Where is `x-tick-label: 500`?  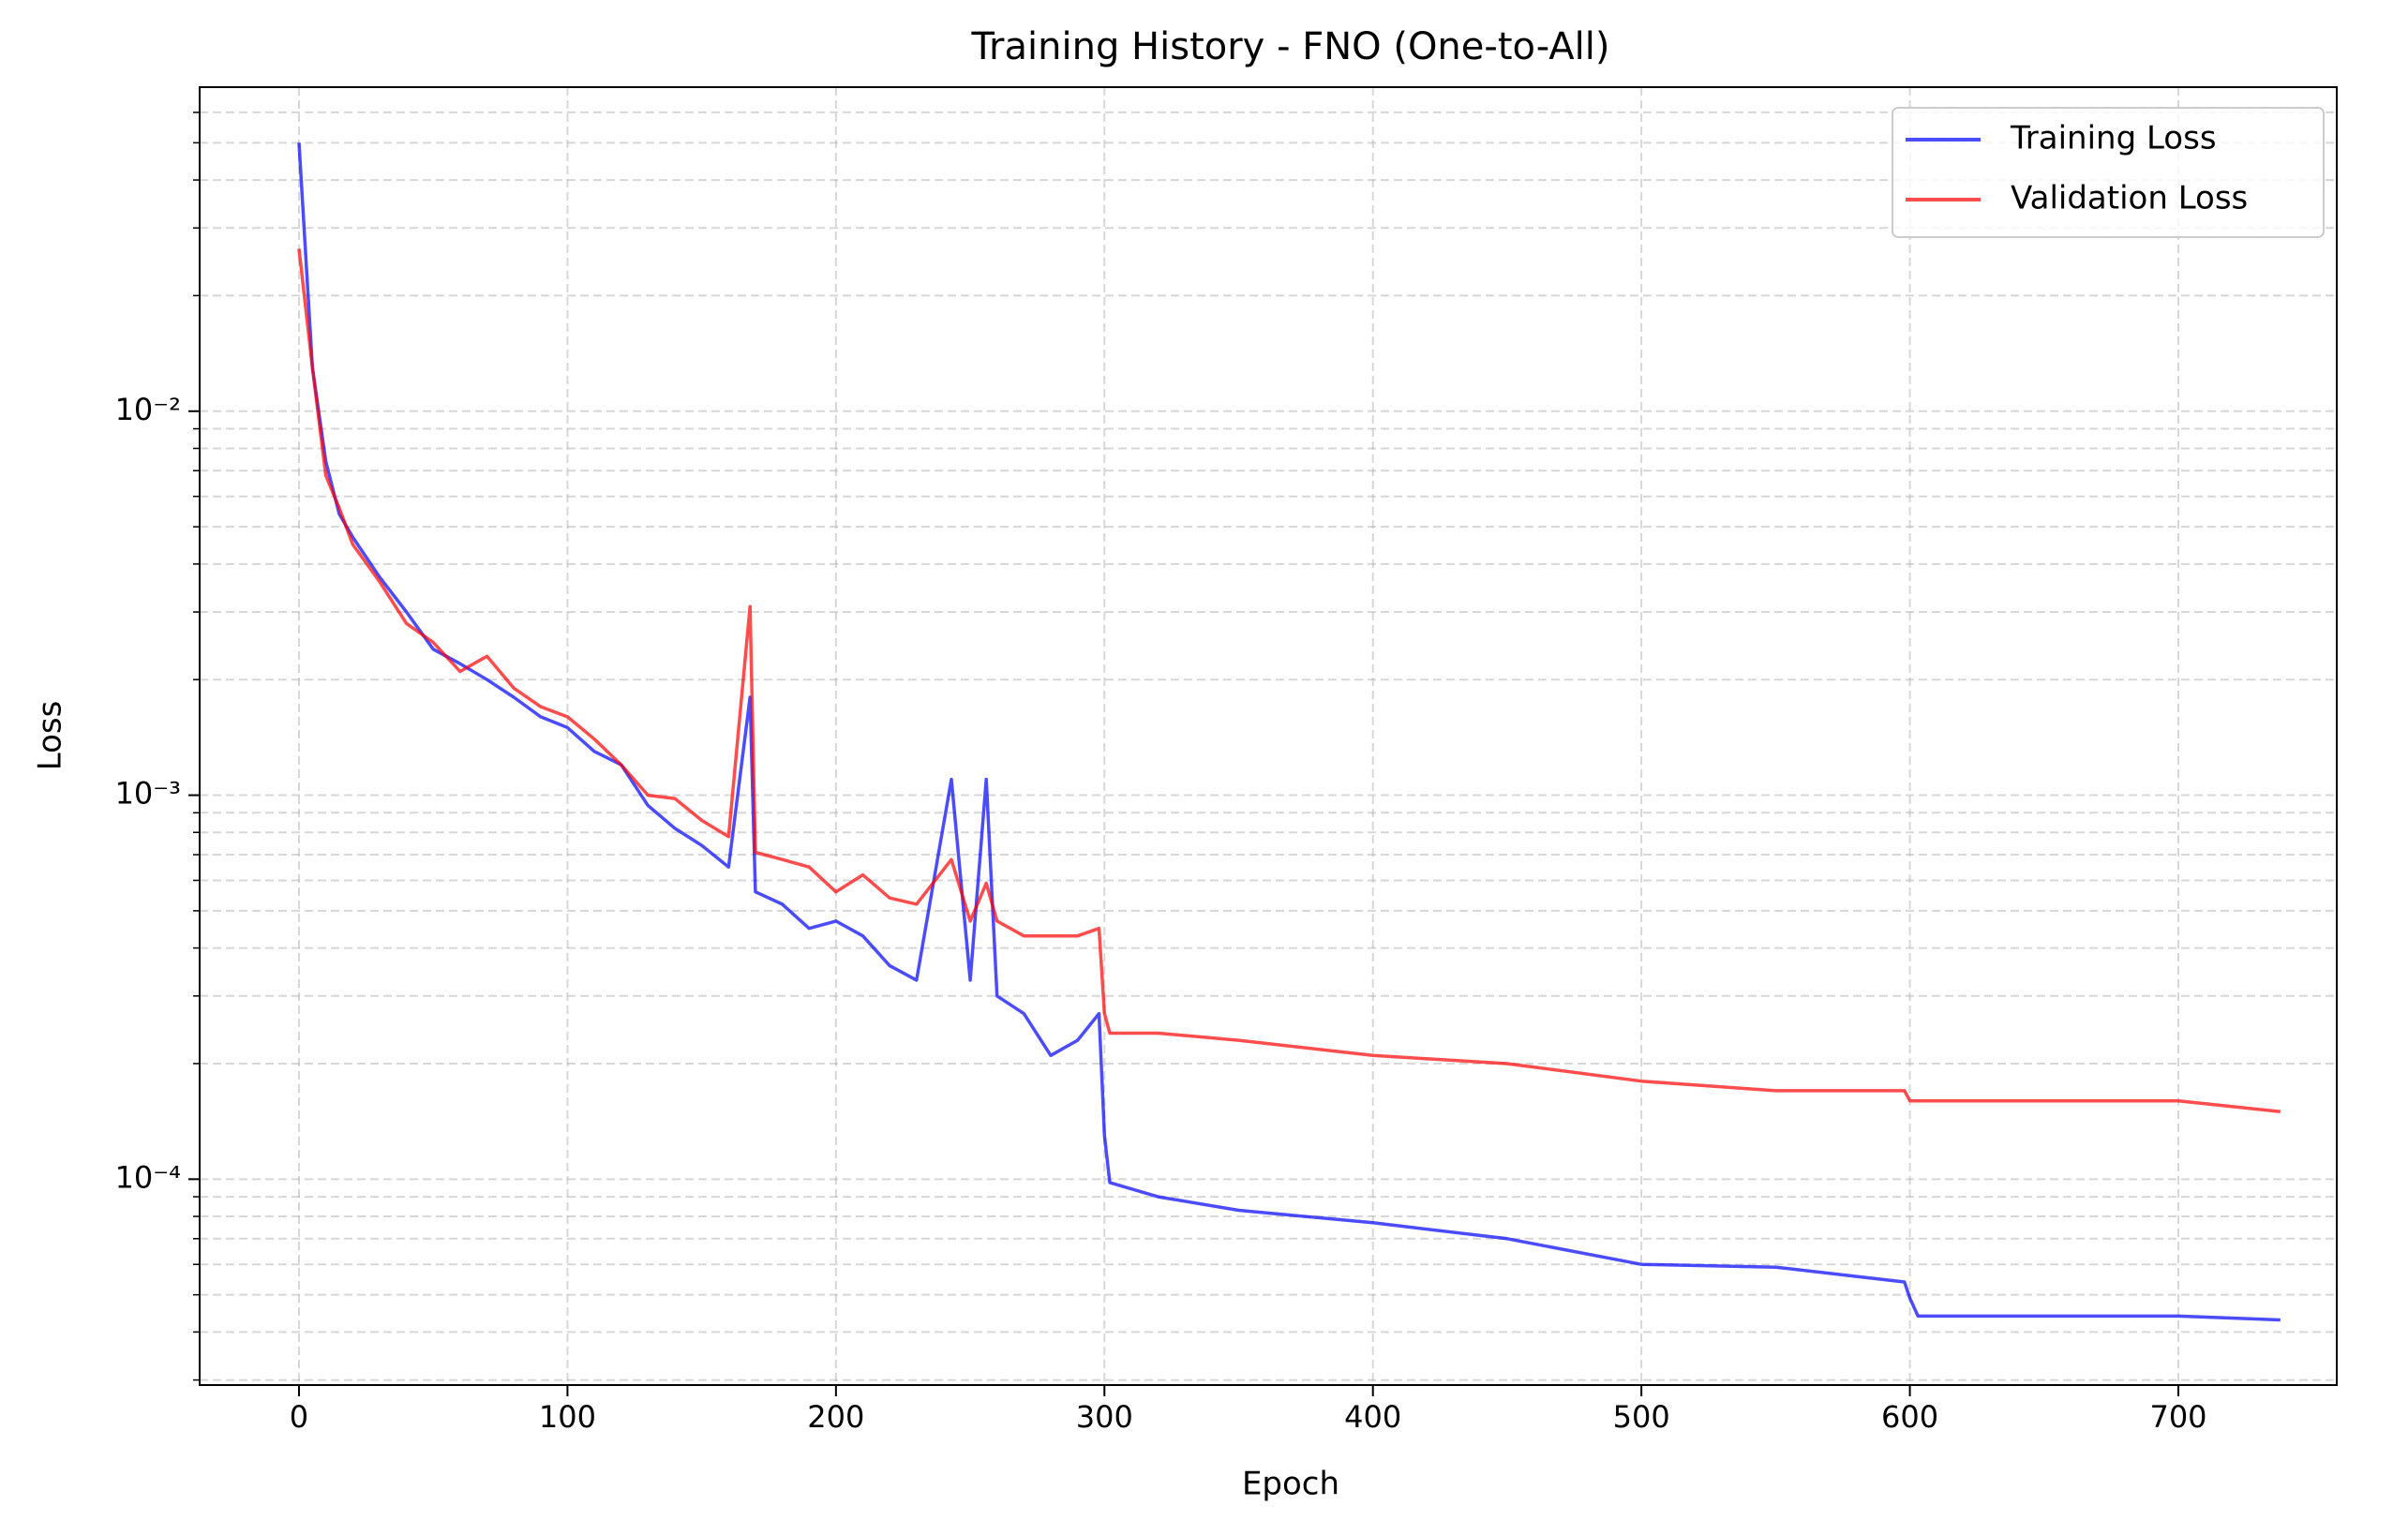
x-tick-label: 500 is located at coordinates (1641, 1417).